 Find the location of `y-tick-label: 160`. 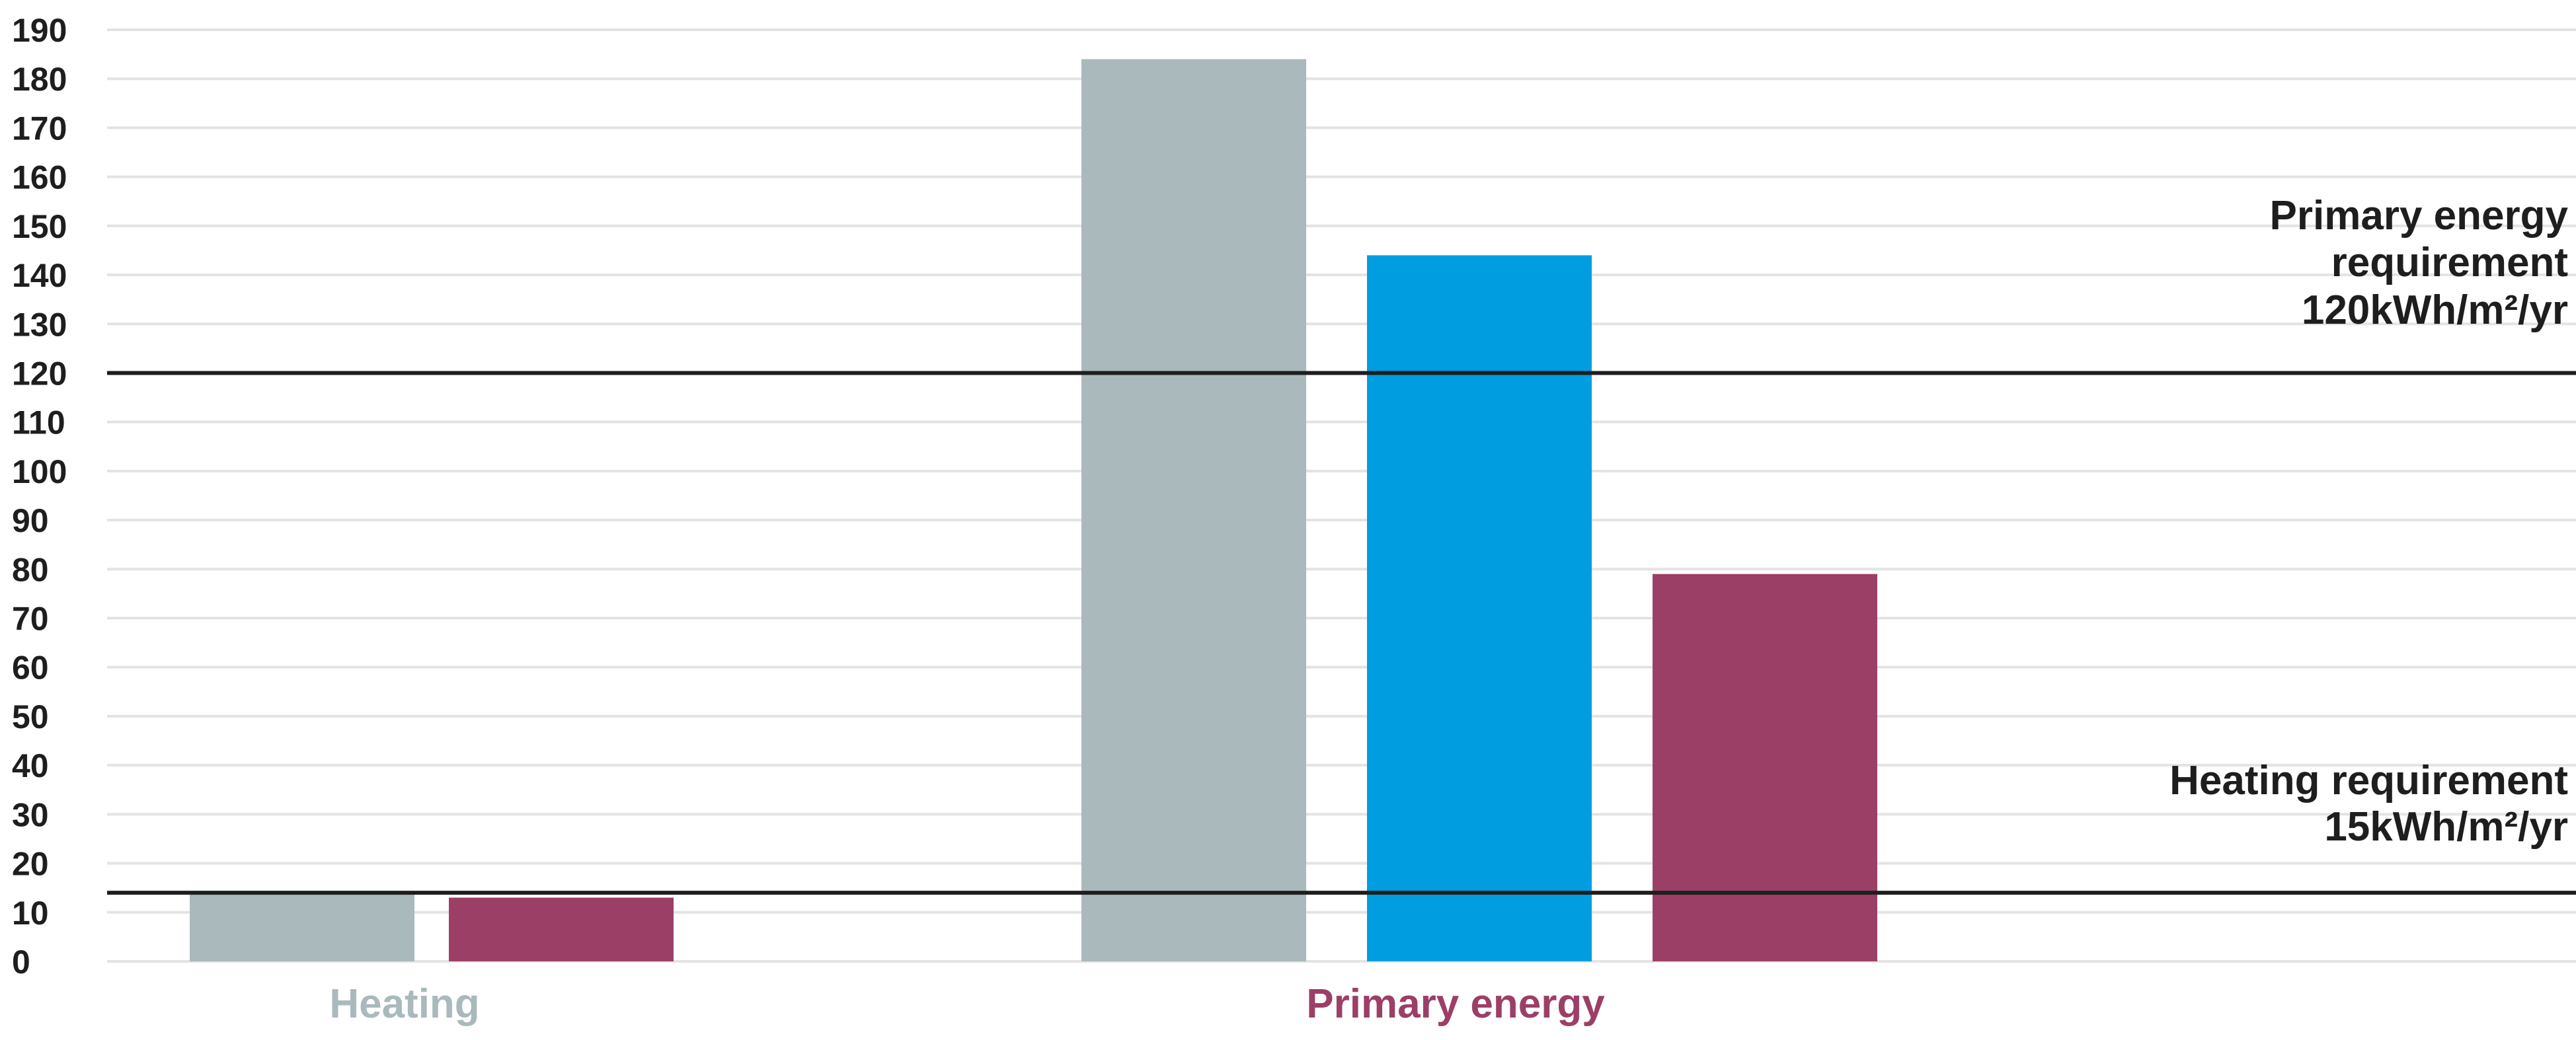

y-tick-label: 160 is located at coordinates (39, 177).